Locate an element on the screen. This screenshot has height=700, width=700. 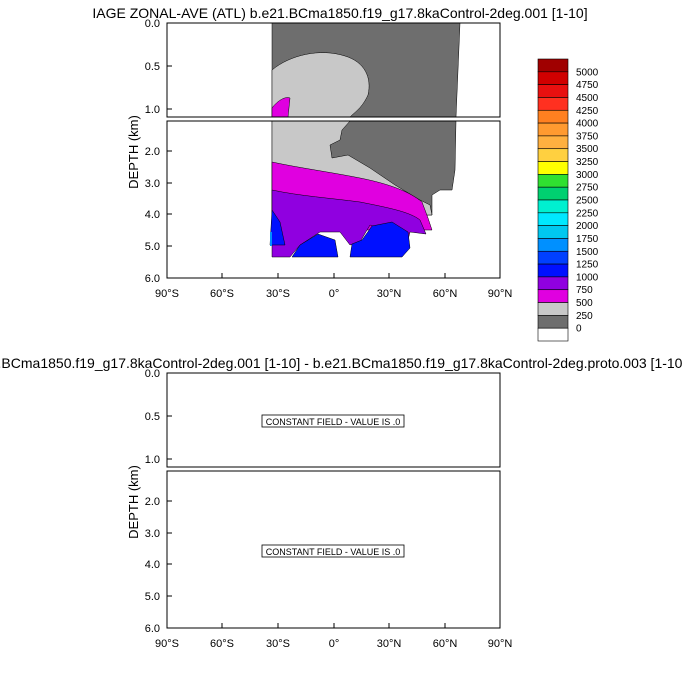
panel1-field-top is located at coordinates (366, 70).